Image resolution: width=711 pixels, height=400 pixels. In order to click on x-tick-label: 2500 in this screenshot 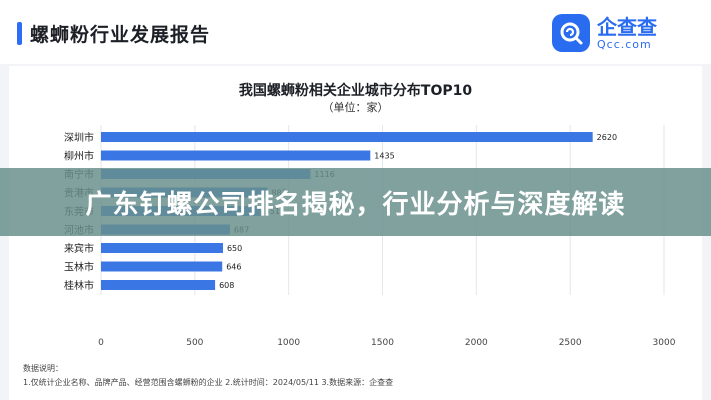, I will do `click(570, 343)`.